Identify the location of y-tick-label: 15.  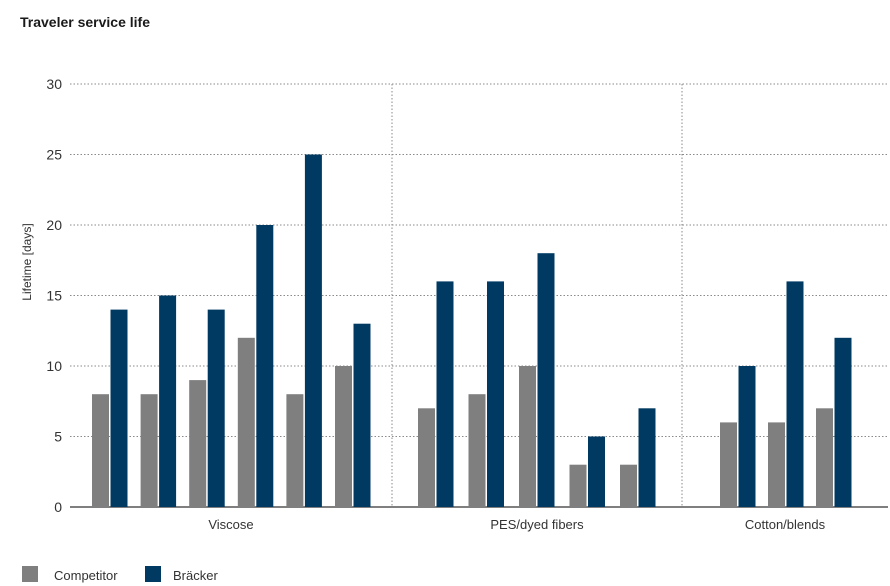
(54, 296).